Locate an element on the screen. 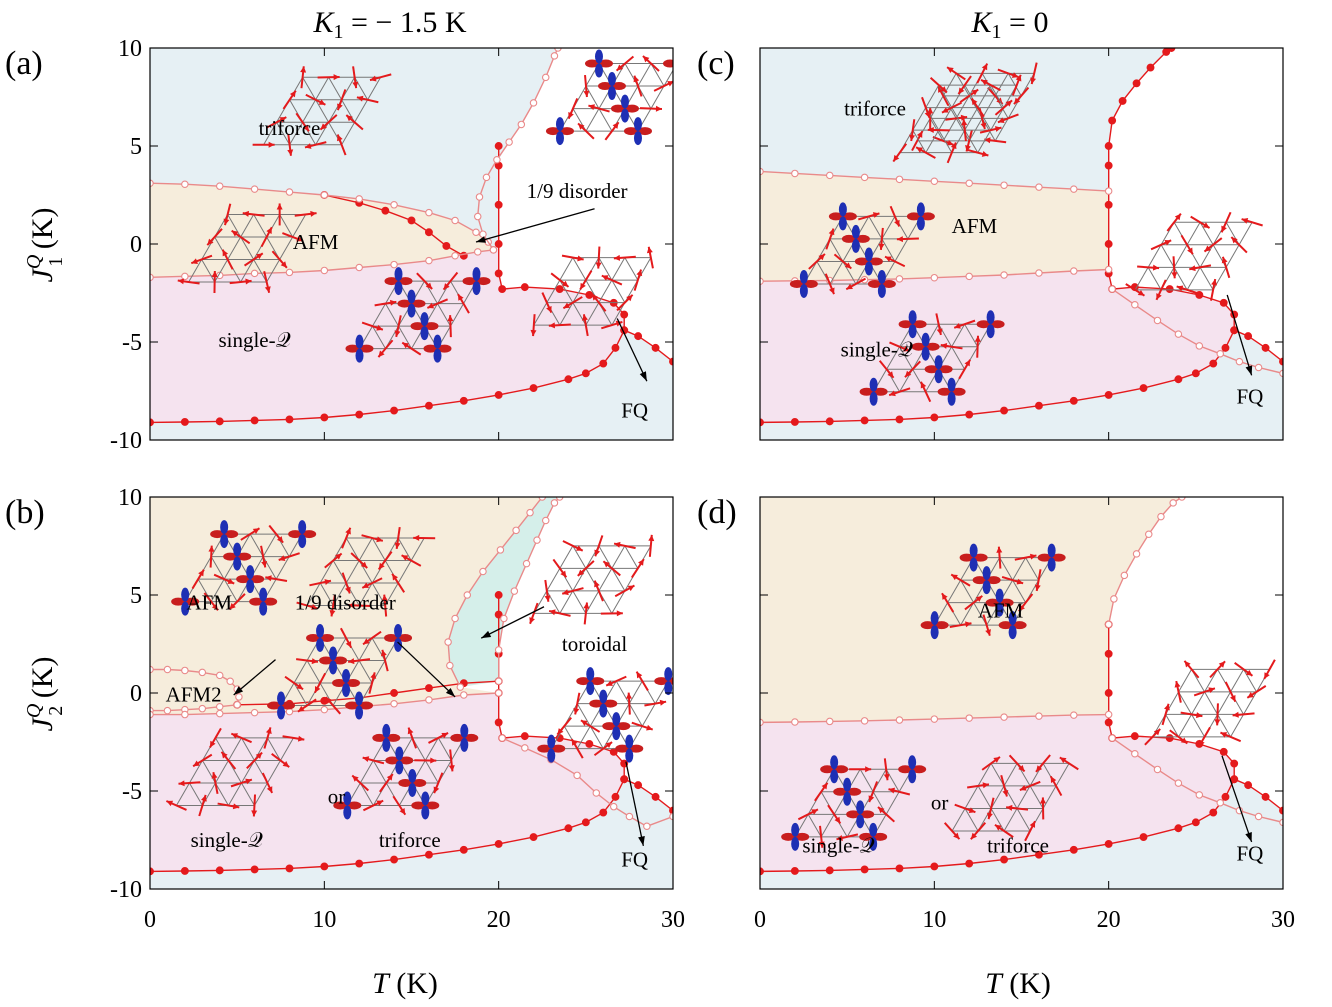 Image resolution: width=1332 pixels, height=1007 pixels. y-axis-label-j2: JQ2 (K) is located at coordinates (45, 694).